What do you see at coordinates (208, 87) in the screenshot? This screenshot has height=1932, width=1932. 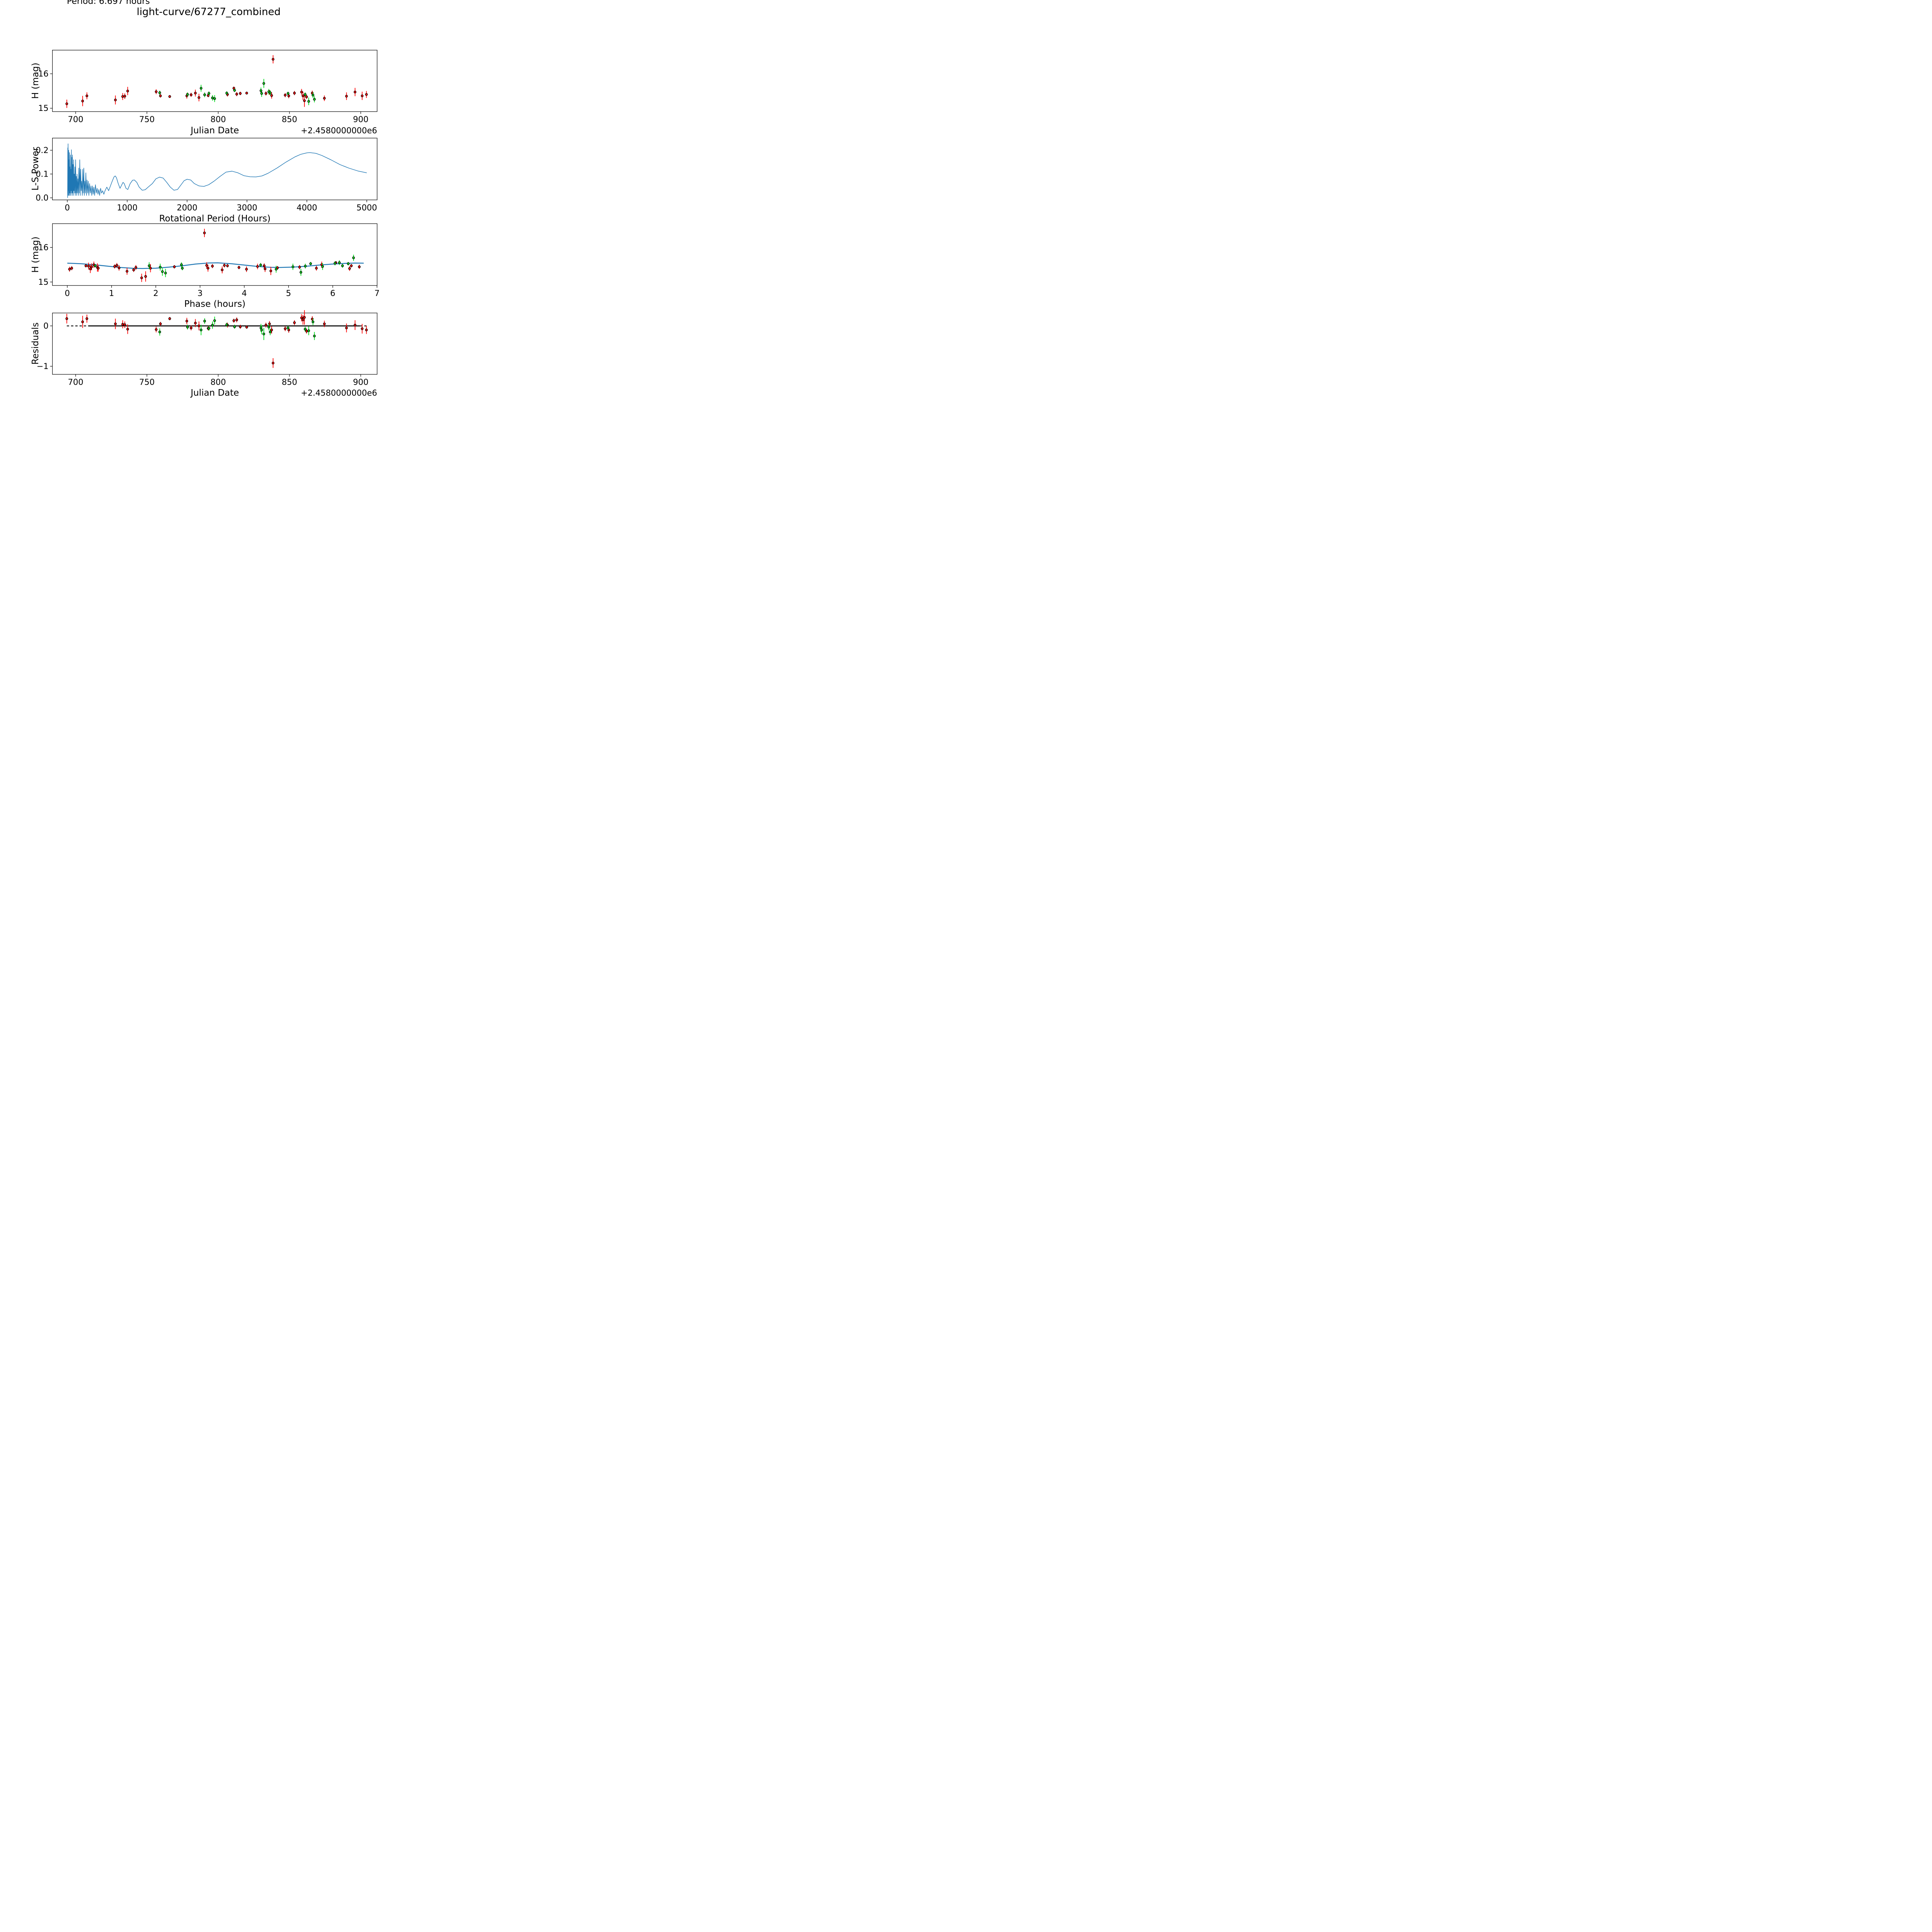 I see `panel-jd-lightcurve: 700 750 800 850 900 16 15` at bounding box center [208, 87].